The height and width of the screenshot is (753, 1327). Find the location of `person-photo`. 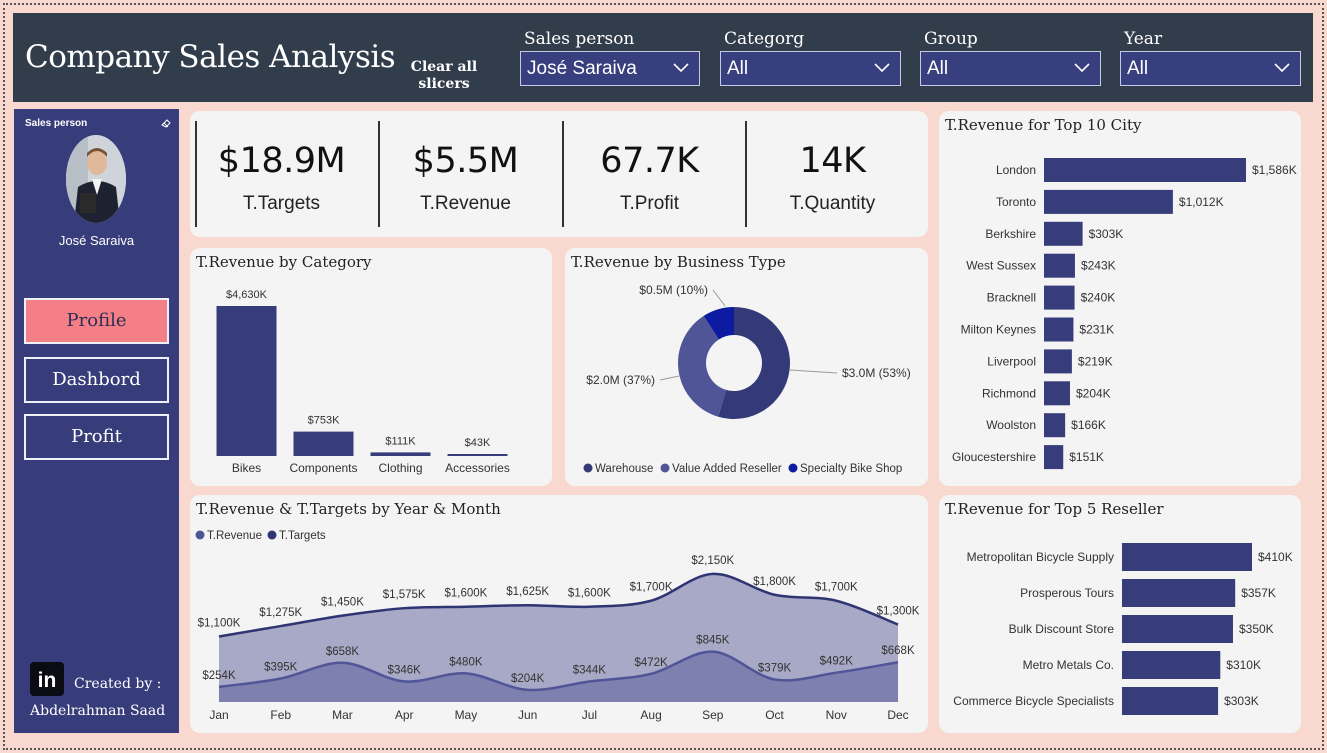

person-photo is located at coordinates (96, 179).